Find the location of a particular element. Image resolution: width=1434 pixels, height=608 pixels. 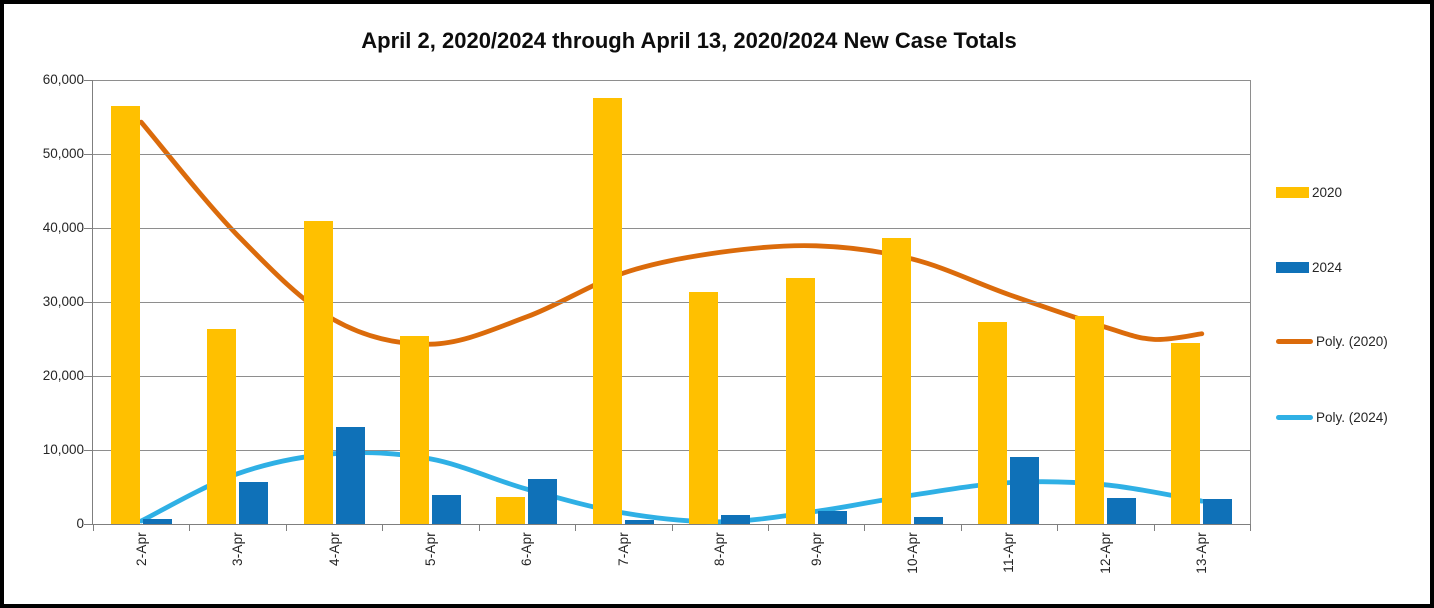

y-axis-line is located at coordinates (92, 302).